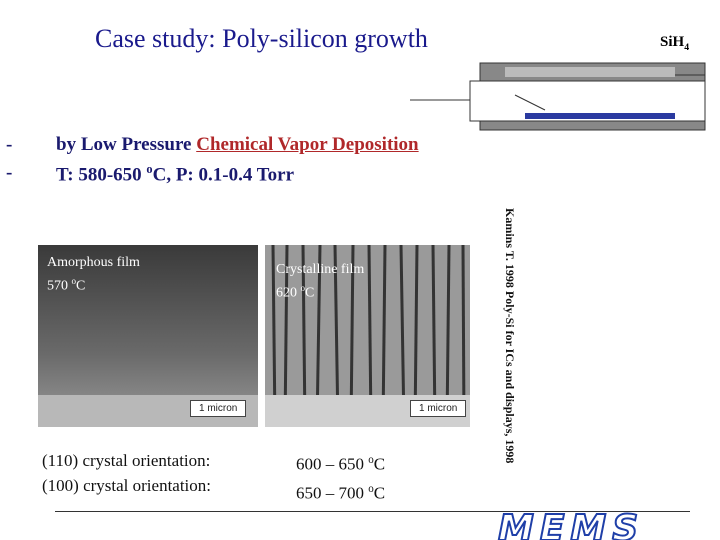 The height and width of the screenshot is (540, 720). I want to click on orientation-label: (110) crystal orientation:, so click(126, 460).